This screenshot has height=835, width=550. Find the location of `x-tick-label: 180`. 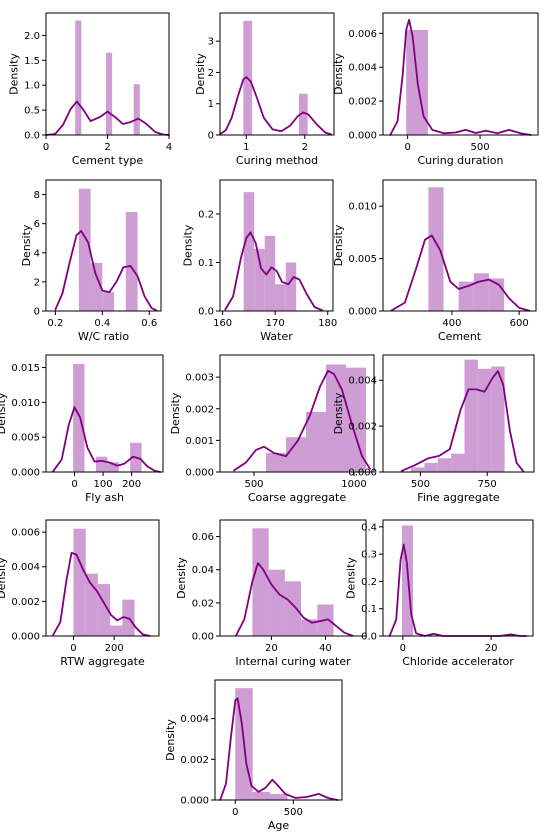

x-tick-label: 180 is located at coordinates (327, 323).